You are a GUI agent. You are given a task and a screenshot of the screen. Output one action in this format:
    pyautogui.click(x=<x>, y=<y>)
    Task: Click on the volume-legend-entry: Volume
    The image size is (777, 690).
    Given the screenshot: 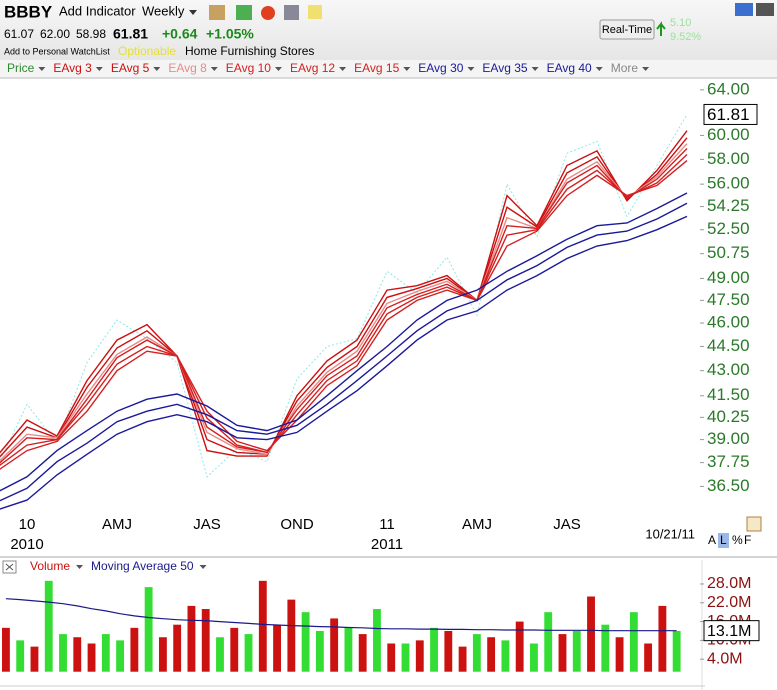 What is the action you would take?
    pyautogui.click(x=50, y=566)
    